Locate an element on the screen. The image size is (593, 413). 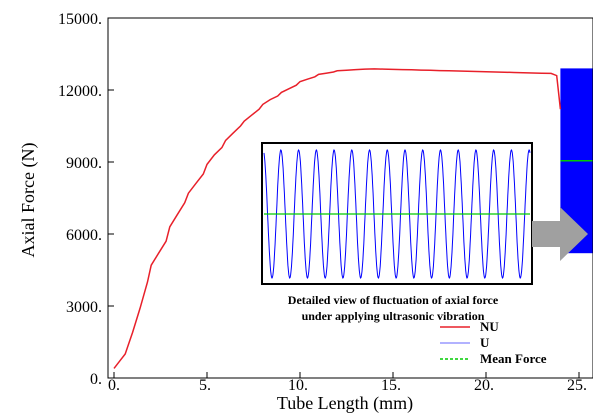
x-tick-label: 25. is located at coordinates (577, 385).